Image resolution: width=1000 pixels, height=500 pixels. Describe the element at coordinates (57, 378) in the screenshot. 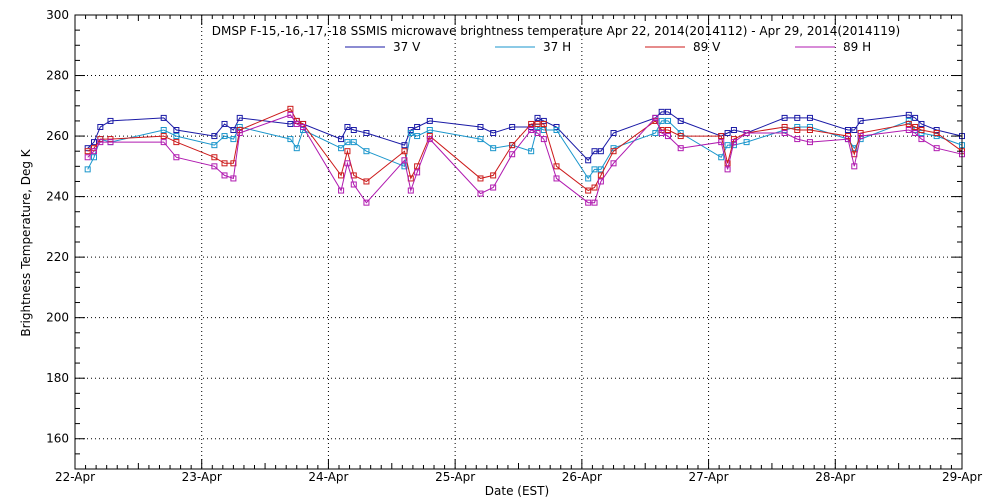

I see `y-tick-label: 180` at that location.